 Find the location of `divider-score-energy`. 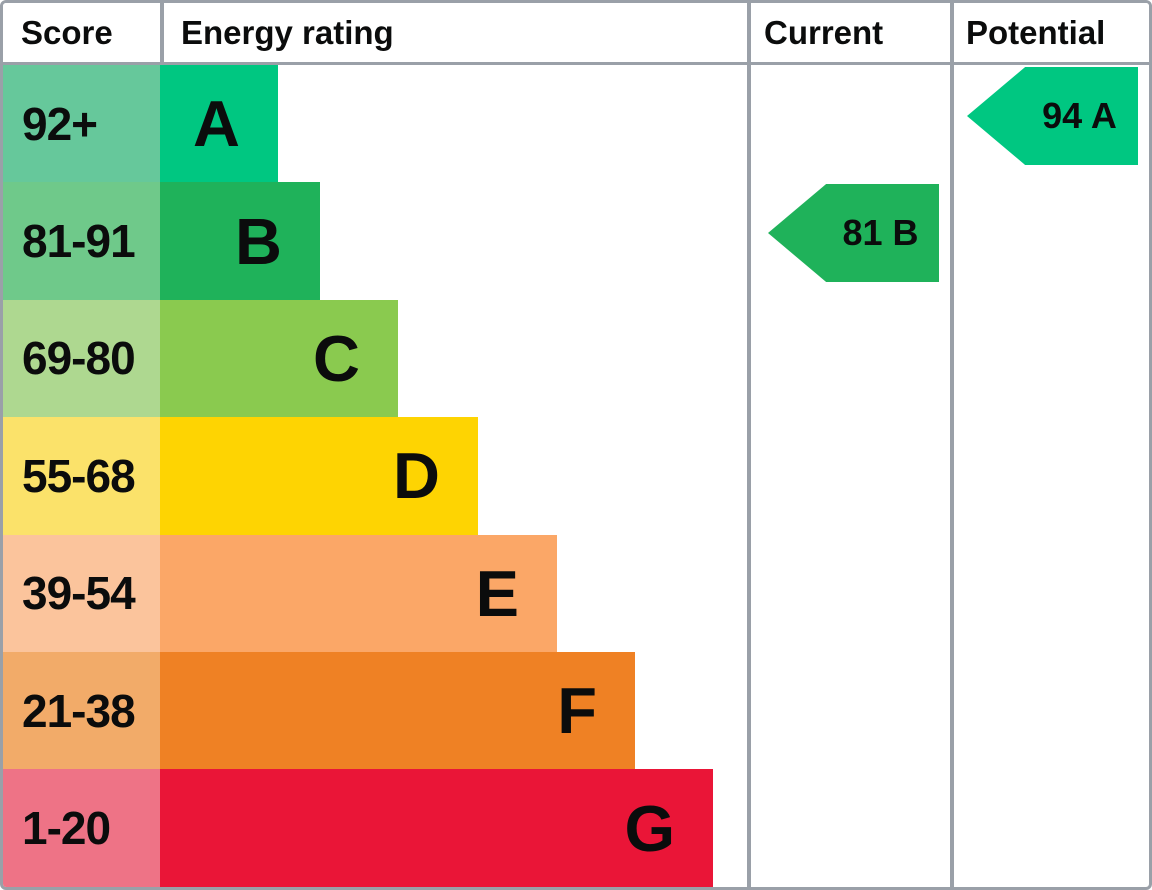

divider-score-energy is located at coordinates (162, 34).